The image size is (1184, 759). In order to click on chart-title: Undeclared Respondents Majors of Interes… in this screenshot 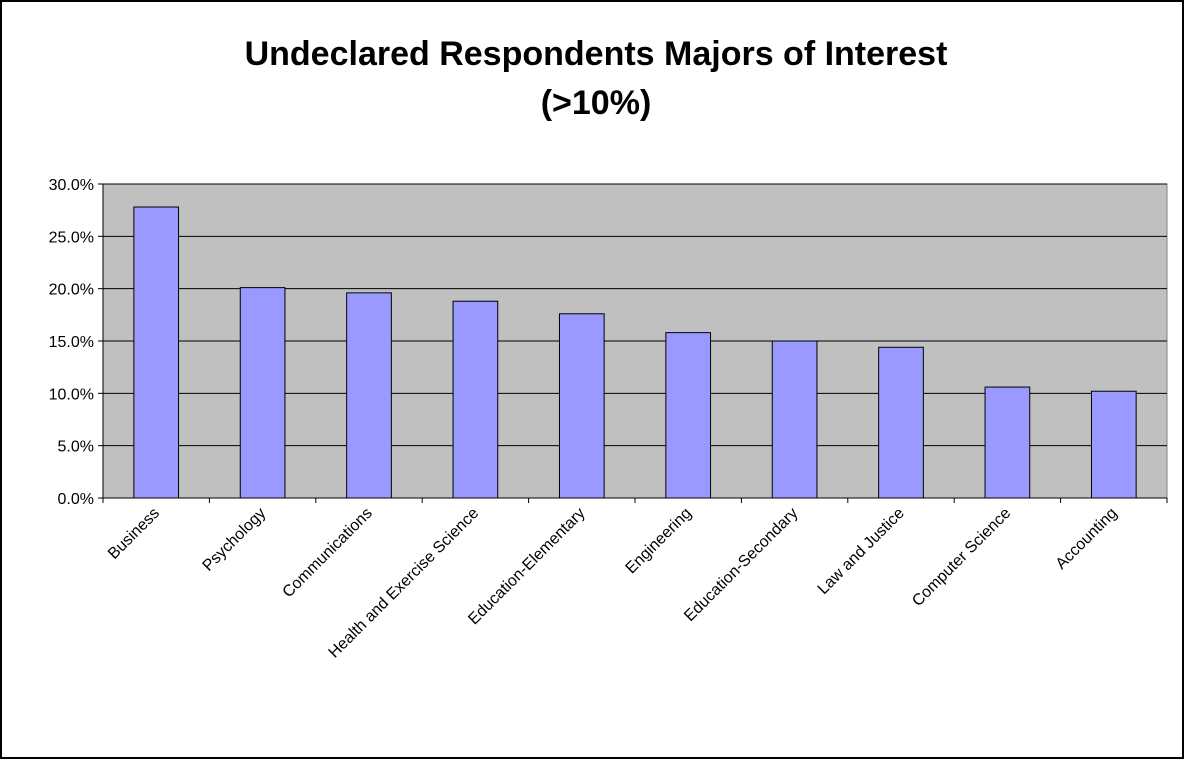, I will do `click(596, 54)`.